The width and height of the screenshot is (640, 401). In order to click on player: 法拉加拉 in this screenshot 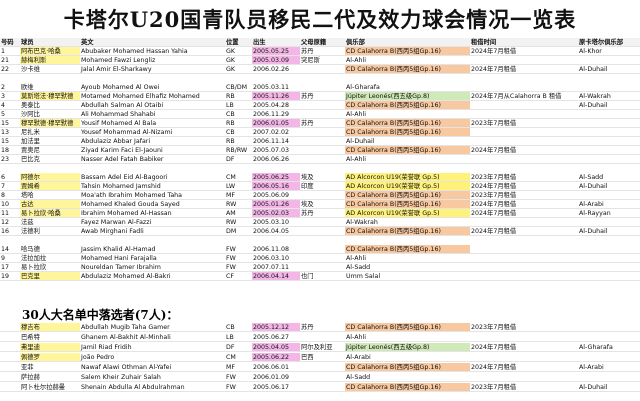, I will do `click(50, 258)`.